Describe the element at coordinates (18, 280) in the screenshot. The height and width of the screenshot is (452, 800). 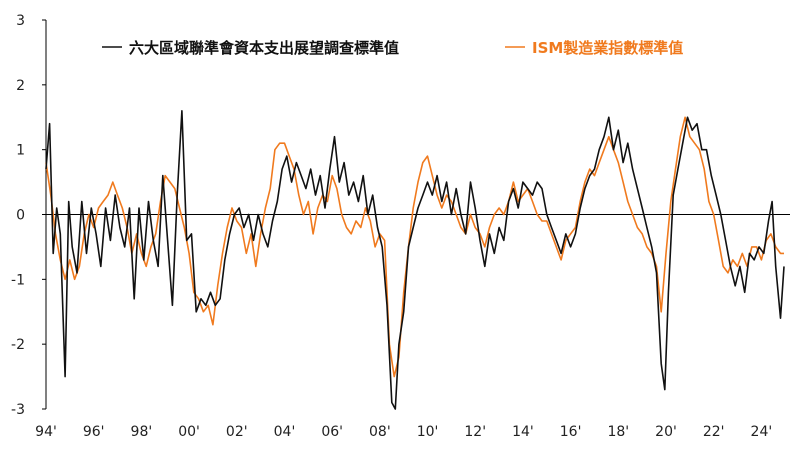
I see `y-tick-label: -1` at that location.